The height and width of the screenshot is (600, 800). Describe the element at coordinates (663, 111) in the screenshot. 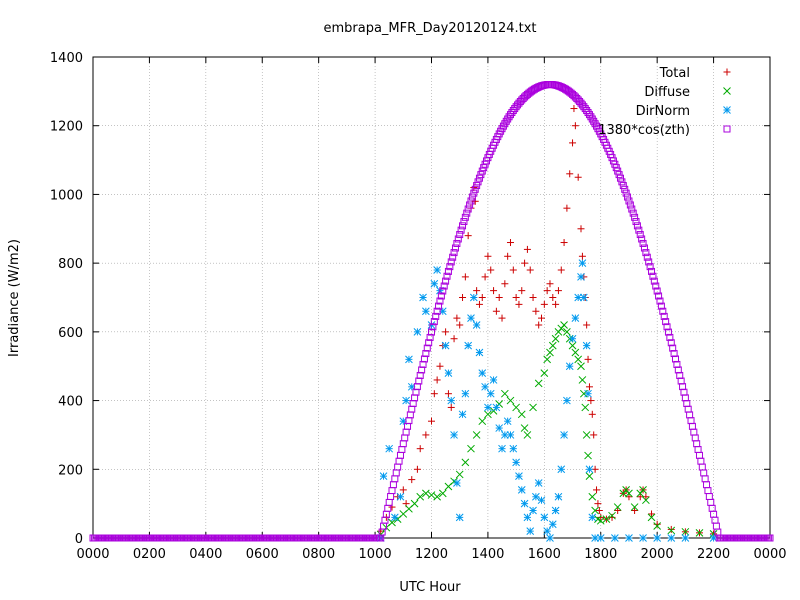

I see `legend-label: DirNorm` at that location.